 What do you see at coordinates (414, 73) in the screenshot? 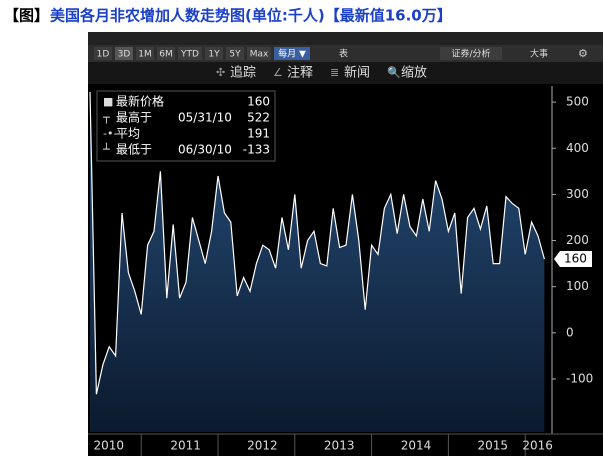
I see `tool-label: 缩放` at bounding box center [414, 73].